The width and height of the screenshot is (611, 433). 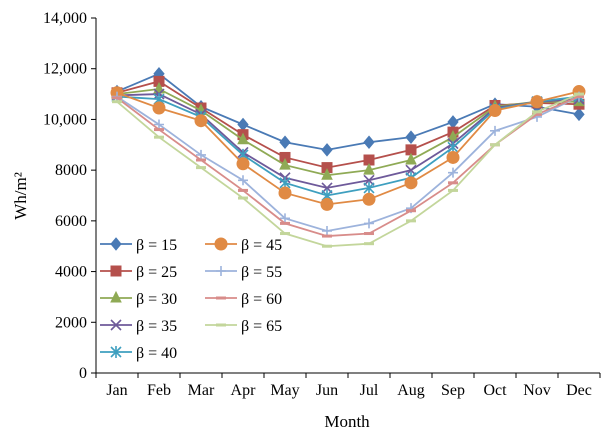 I want to click on x-tick-labels: Jan Feb Mar Apr May Jun Jul Aug Sep Oct Nov Dec, so click(x=349, y=390).